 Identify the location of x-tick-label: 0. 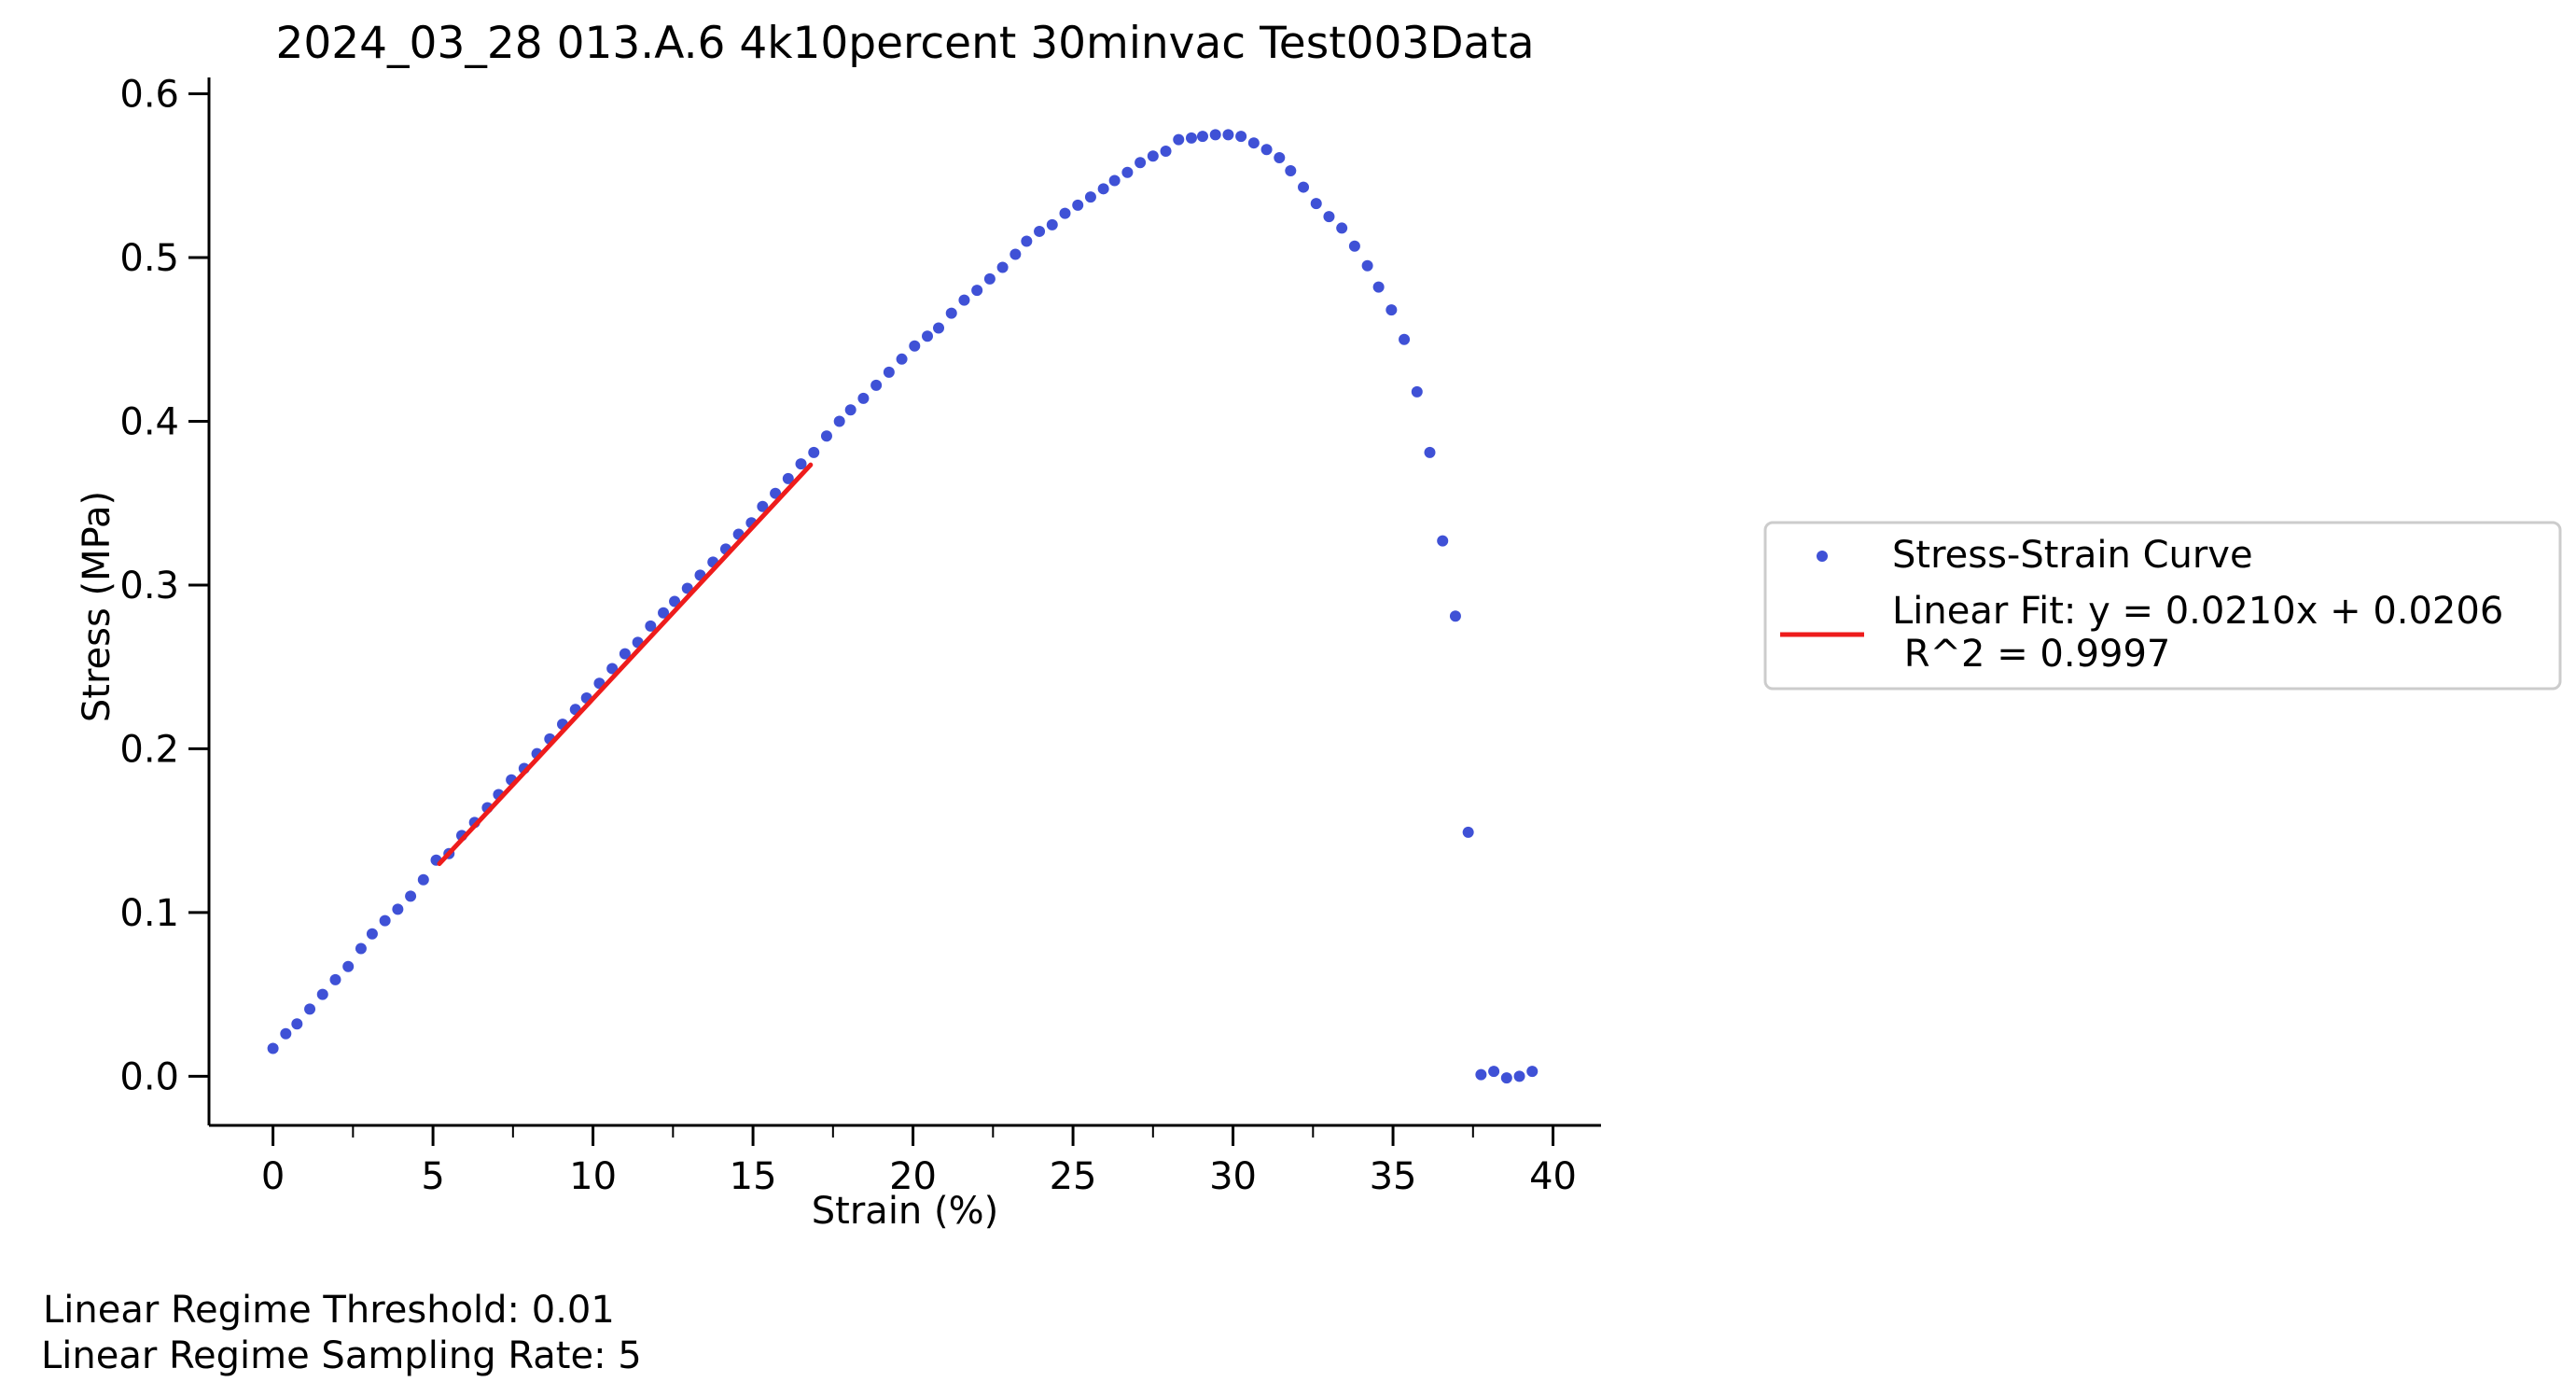
(273, 1176).